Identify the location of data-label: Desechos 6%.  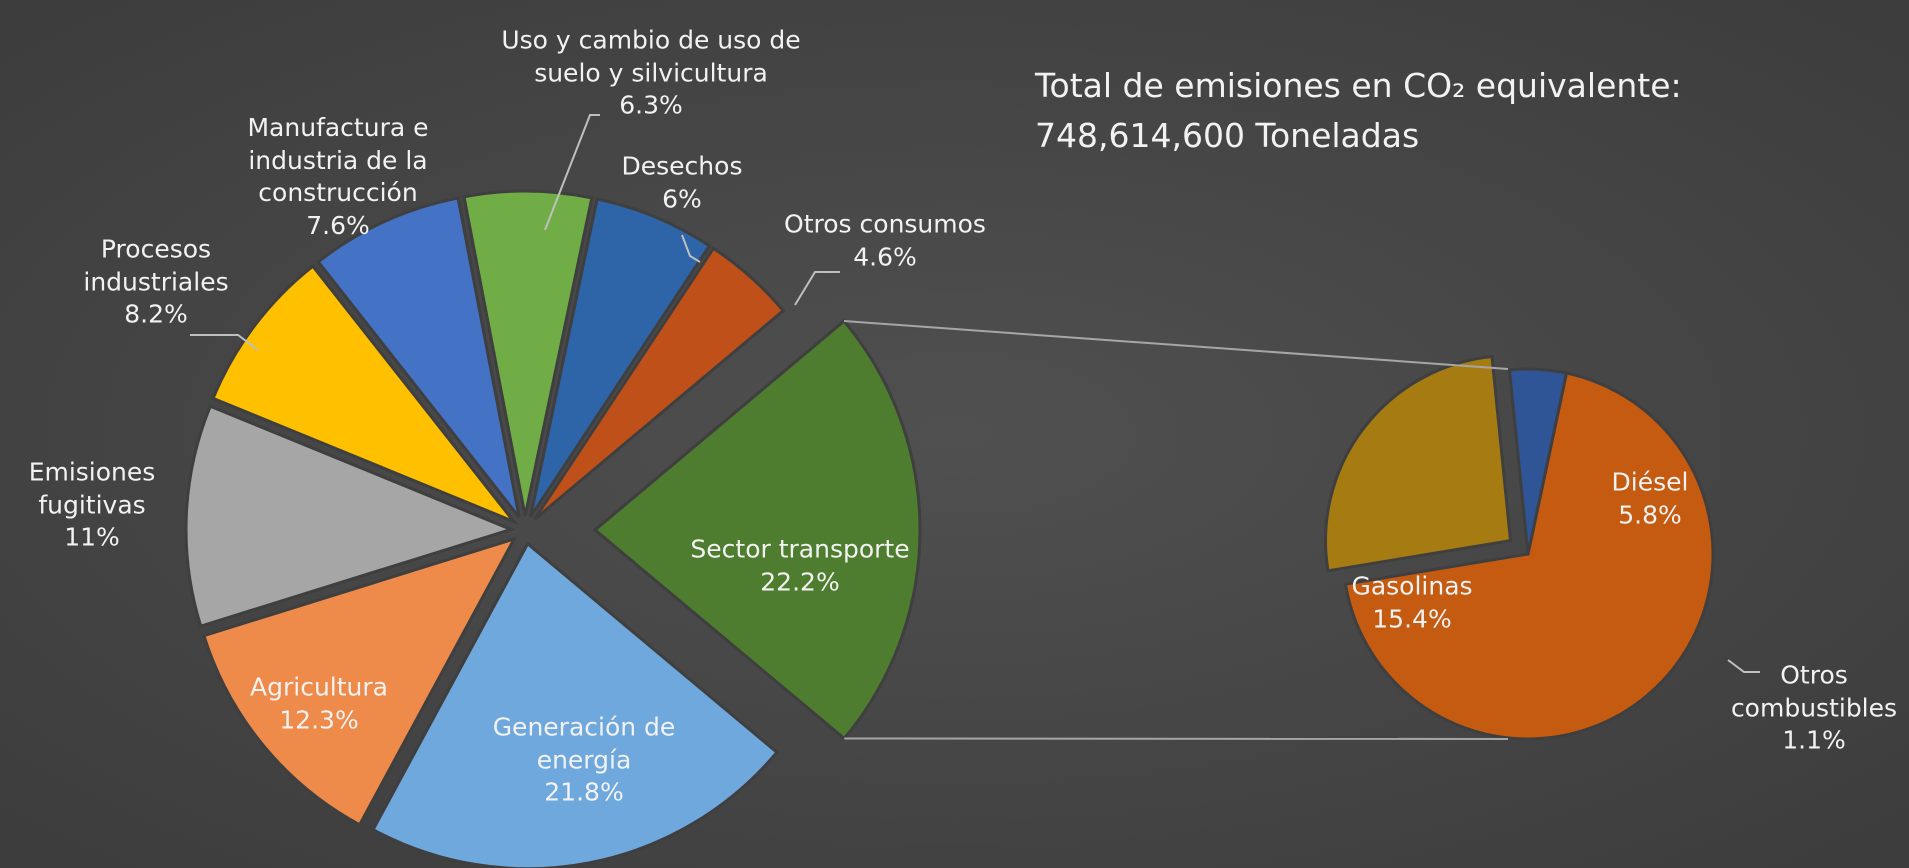
(682, 183).